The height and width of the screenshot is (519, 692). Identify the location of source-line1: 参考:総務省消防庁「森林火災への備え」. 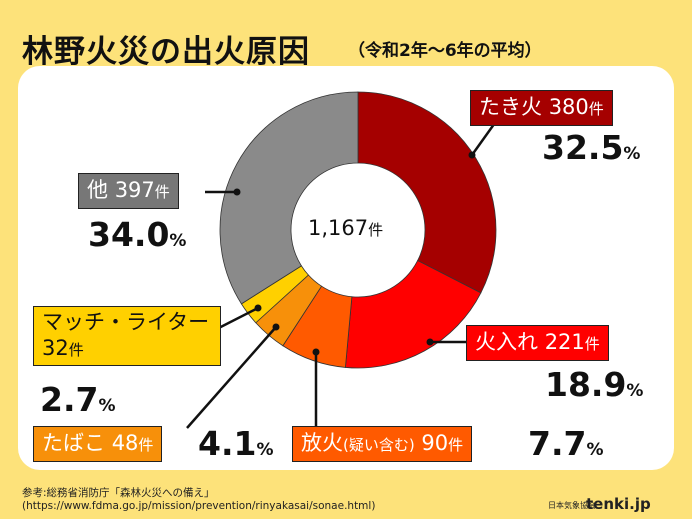
(118, 493).